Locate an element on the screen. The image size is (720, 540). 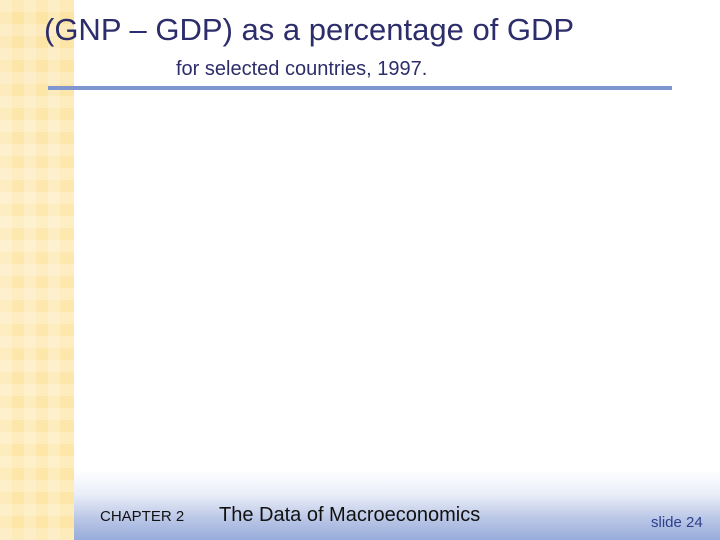
decorative-left-strip is located at coordinates (37, 270).